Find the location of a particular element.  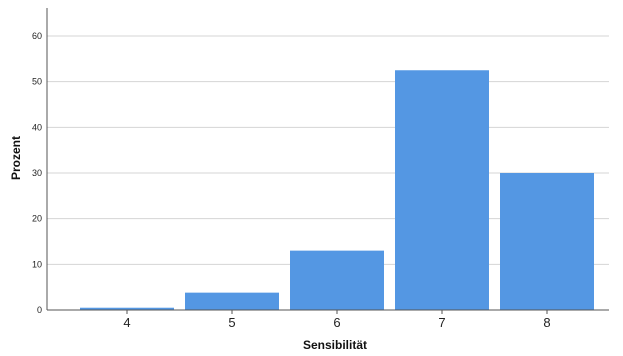

y-axis-title: Prozent is located at coordinates (16, 158).